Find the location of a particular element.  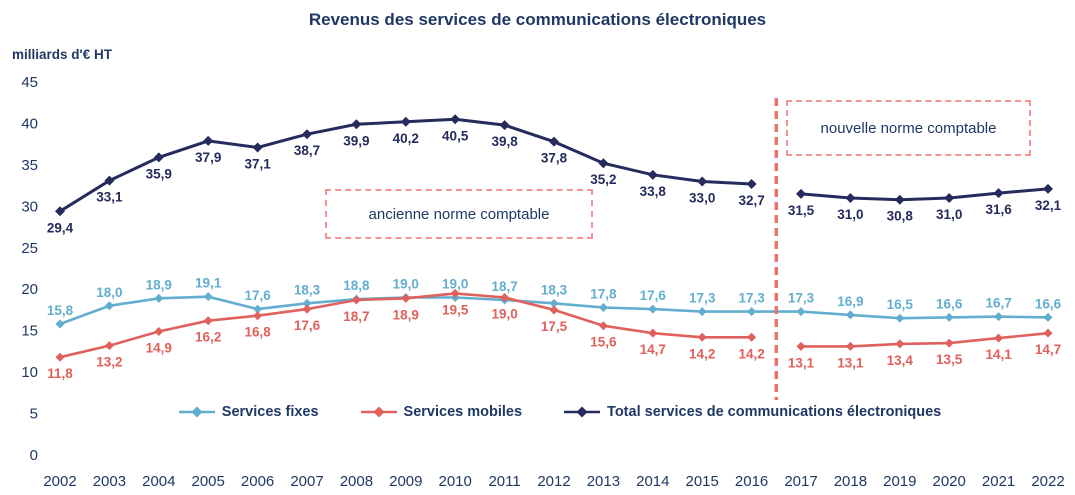

y-axis-unit-label: milliards d'€ HT is located at coordinates (62, 54).